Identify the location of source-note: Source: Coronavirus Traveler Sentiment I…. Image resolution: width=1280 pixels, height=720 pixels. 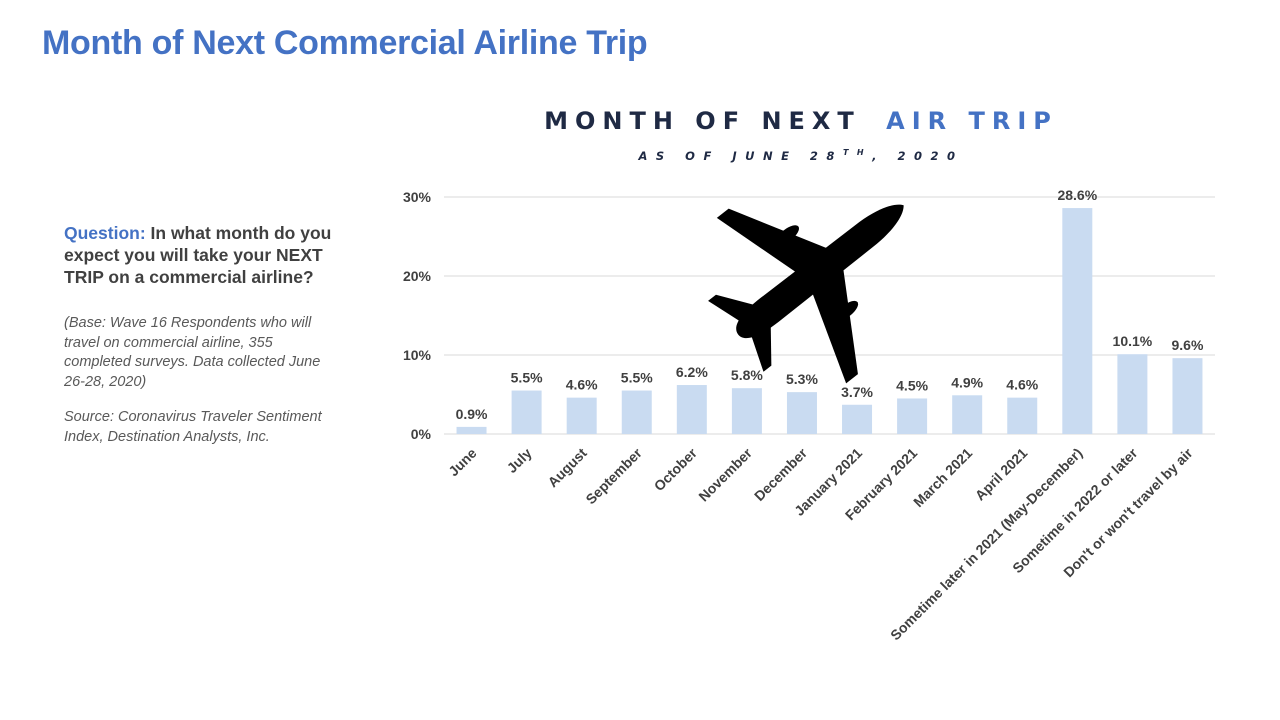
(193, 427).